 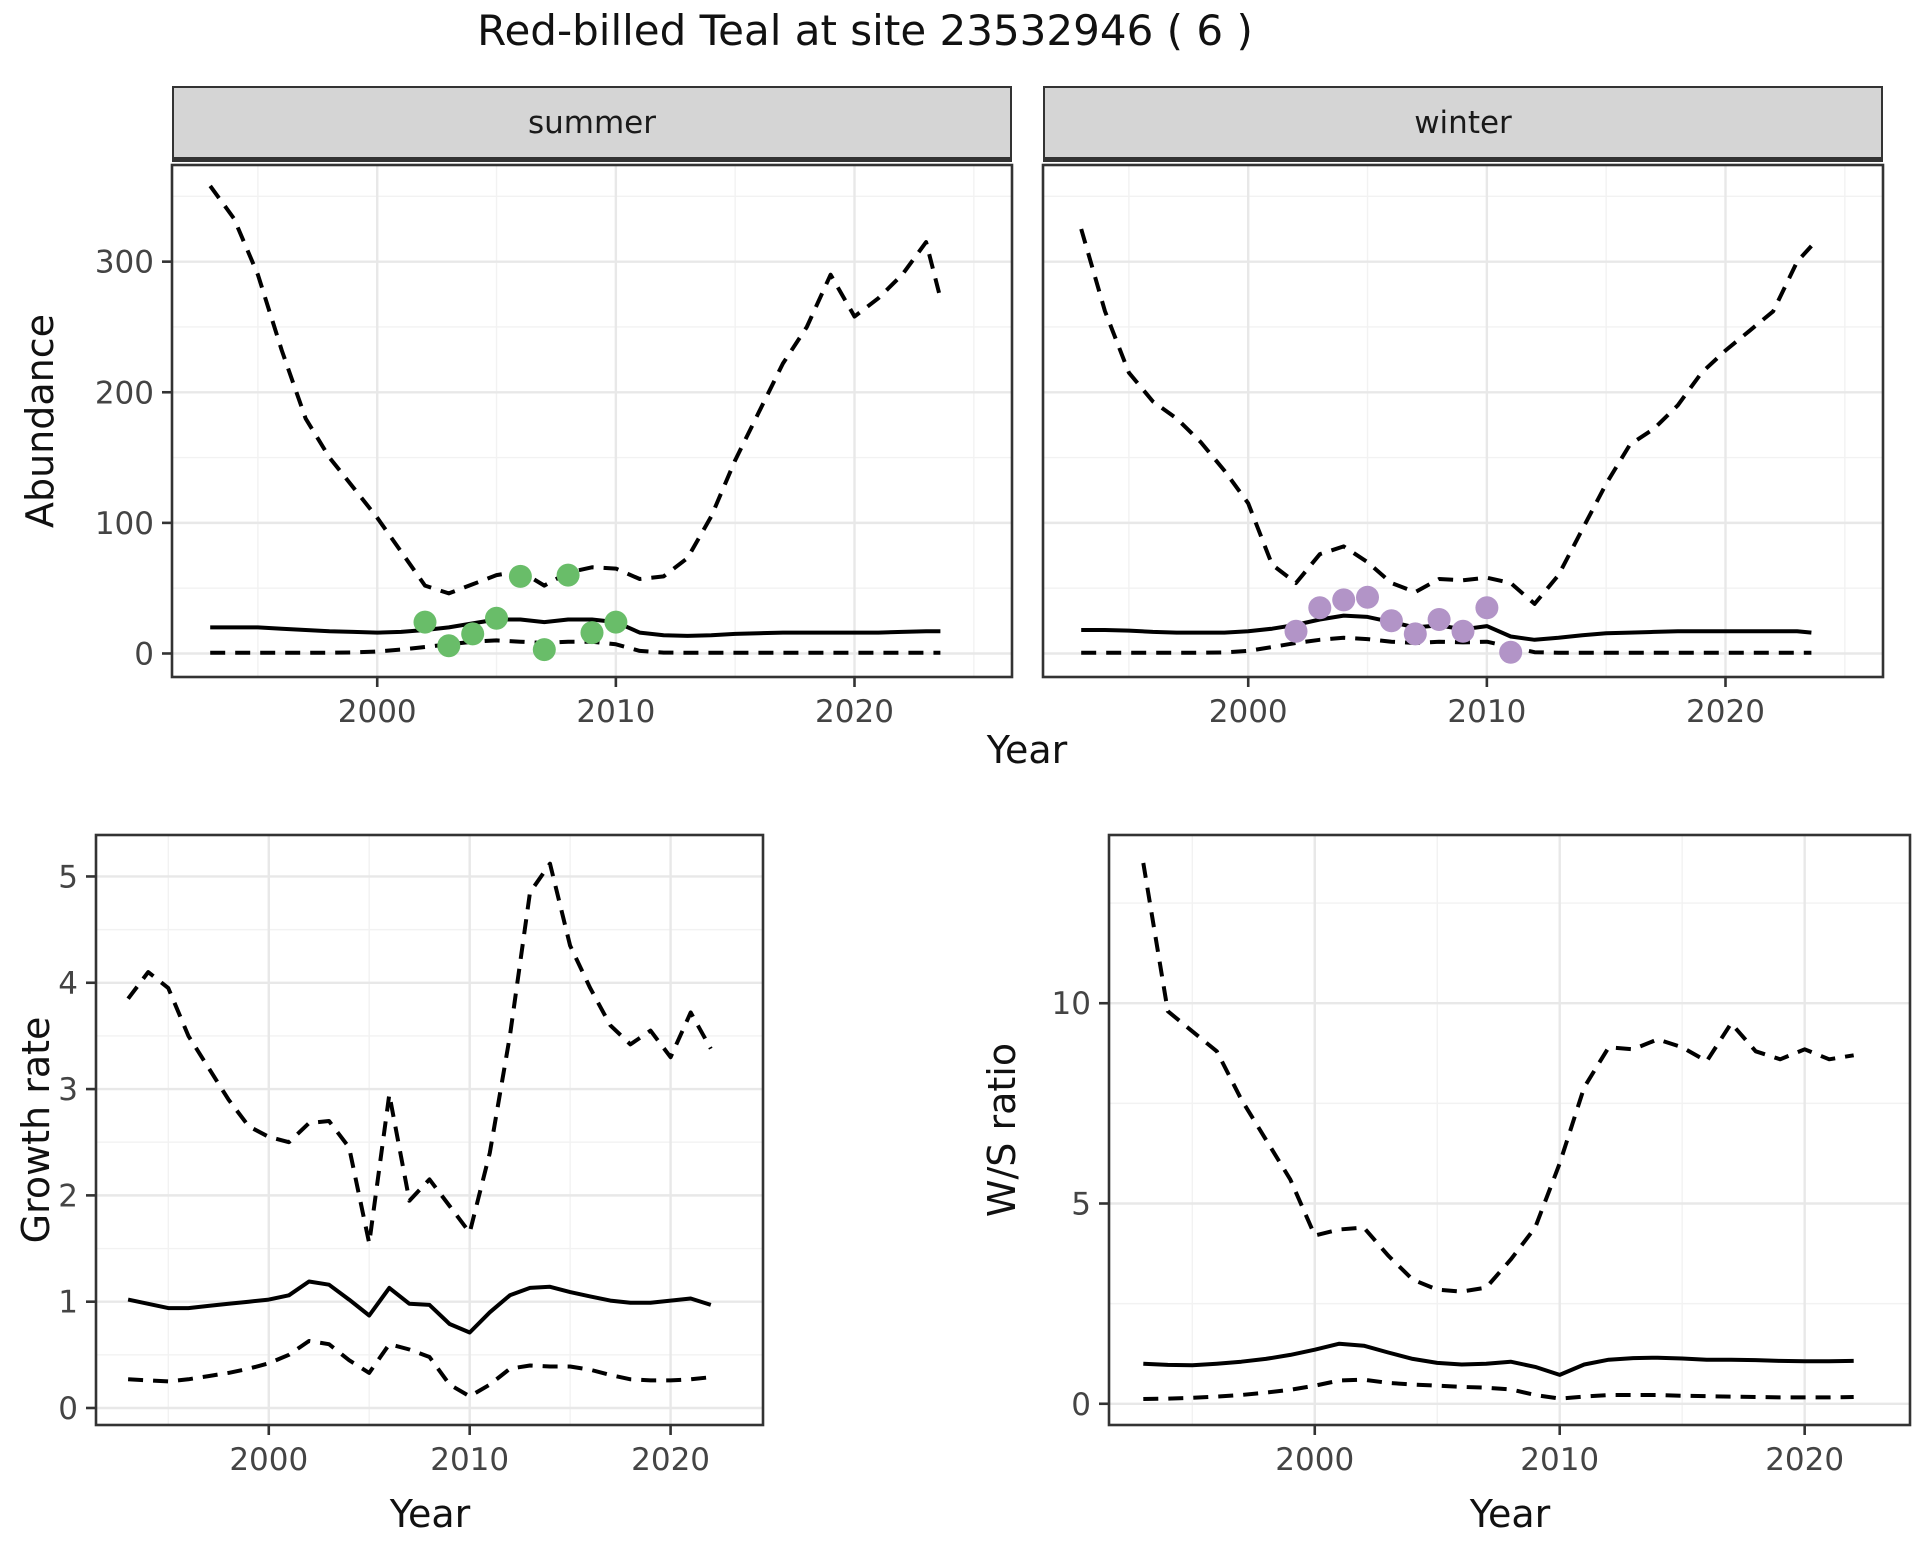 I want to click on observed-counts-summer, so click(x=520, y=612).